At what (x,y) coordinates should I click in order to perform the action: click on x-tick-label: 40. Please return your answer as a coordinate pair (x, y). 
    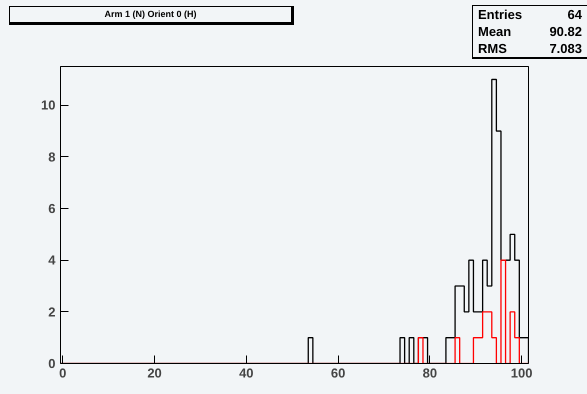
    Looking at the image, I should click on (246, 373).